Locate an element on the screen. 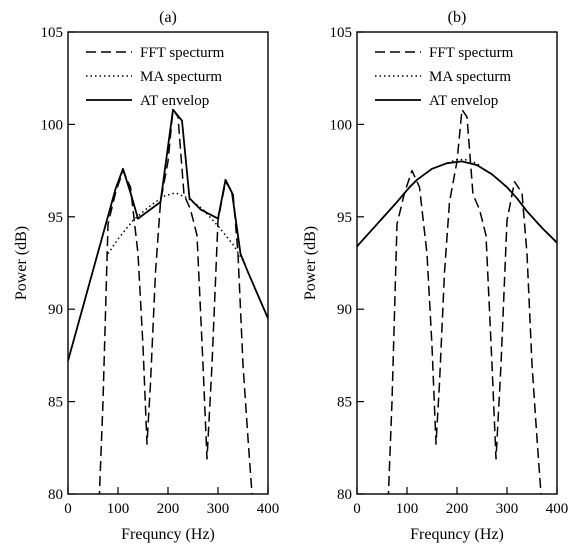  panel-a-legend-label: FFT specturm is located at coordinates (182, 53).